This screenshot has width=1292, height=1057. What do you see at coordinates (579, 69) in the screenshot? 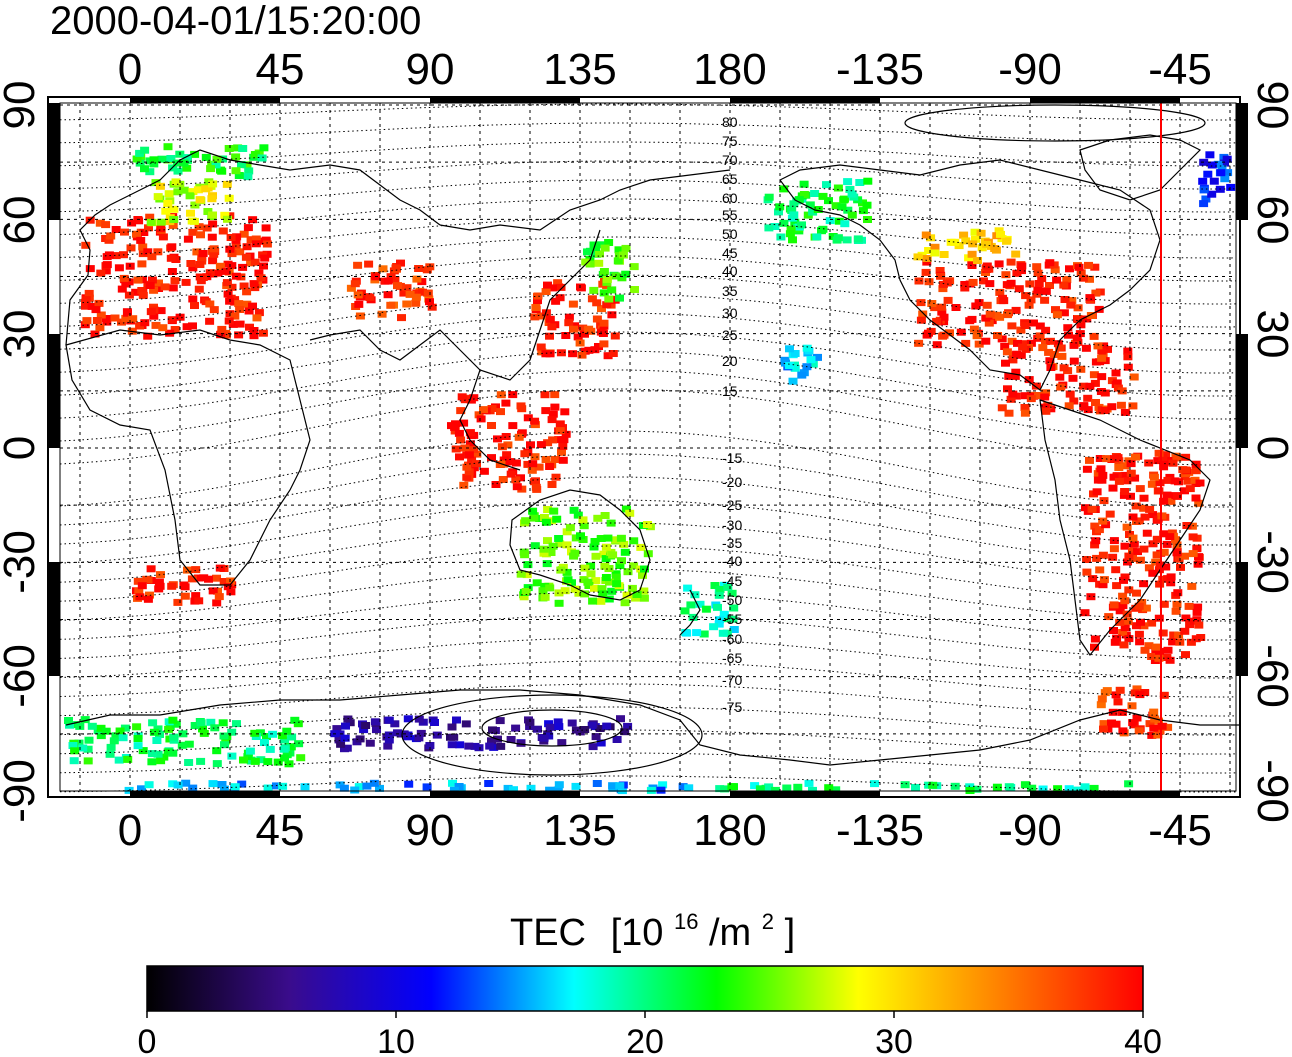
I see `top-lon-tick: 135` at bounding box center [579, 69].